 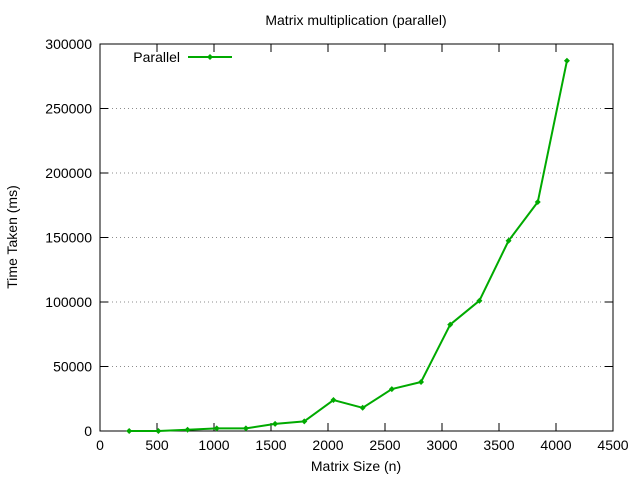 What do you see at coordinates (355, 20) in the screenshot?
I see `chart-title: Matrix multiplication (parallel)` at bounding box center [355, 20].